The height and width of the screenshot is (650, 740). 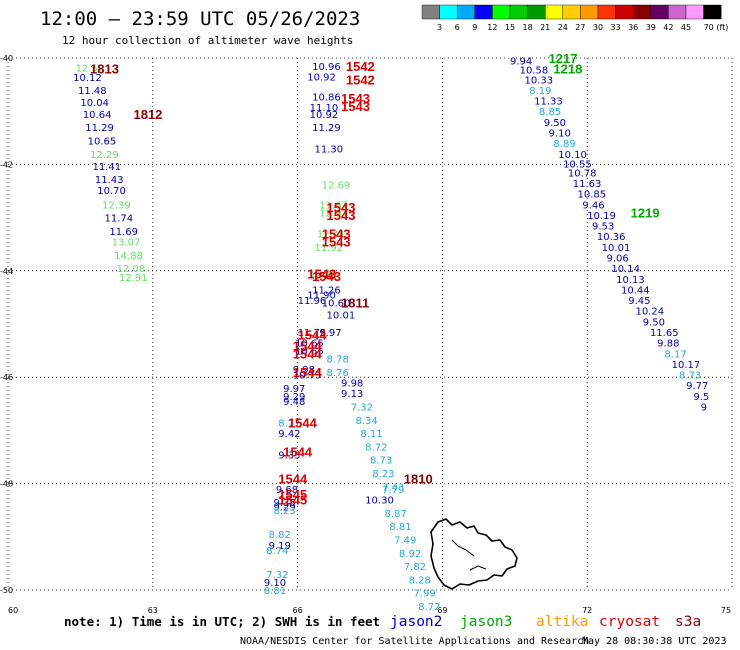 I want to click on pass-number-label: 1542, so click(x=360, y=79).